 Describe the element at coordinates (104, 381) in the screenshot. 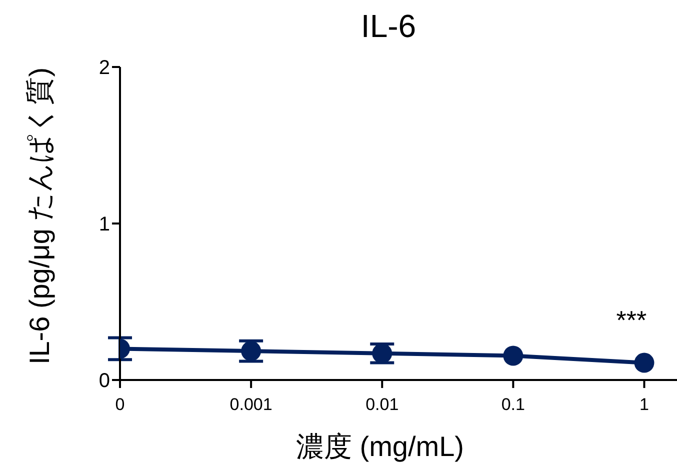

I see `y-tick-label: 0` at that location.